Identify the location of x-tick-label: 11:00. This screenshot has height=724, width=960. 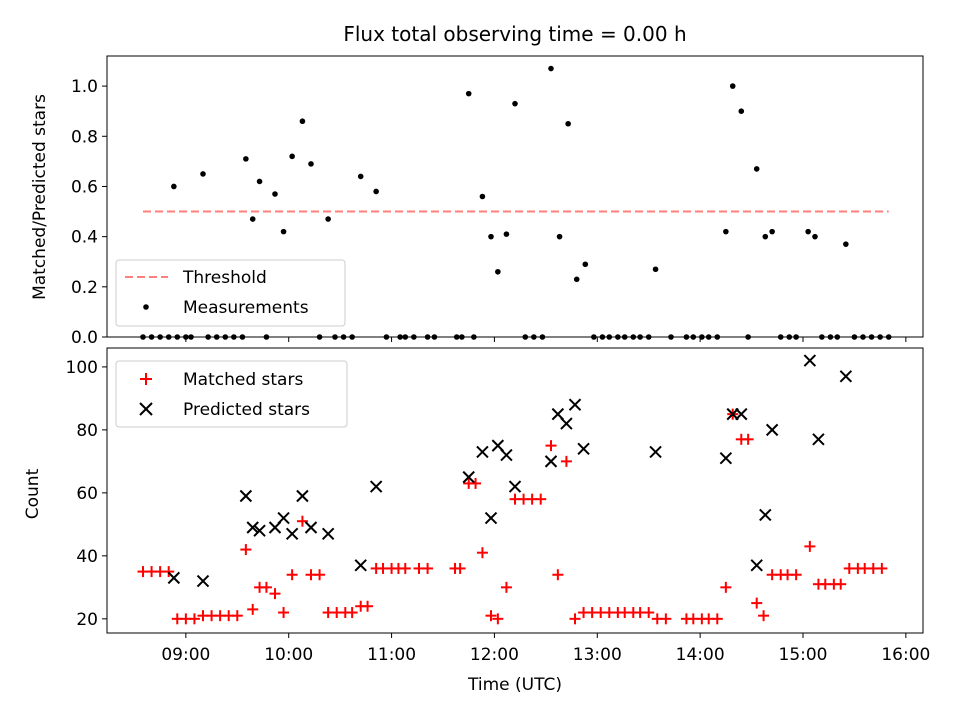
(391, 655).